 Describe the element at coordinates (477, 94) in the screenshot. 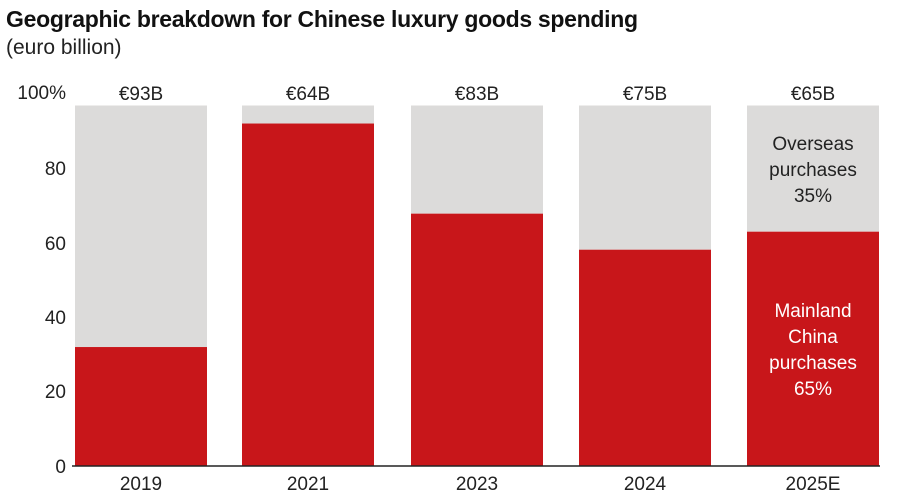

I see `total-label: €83B` at that location.